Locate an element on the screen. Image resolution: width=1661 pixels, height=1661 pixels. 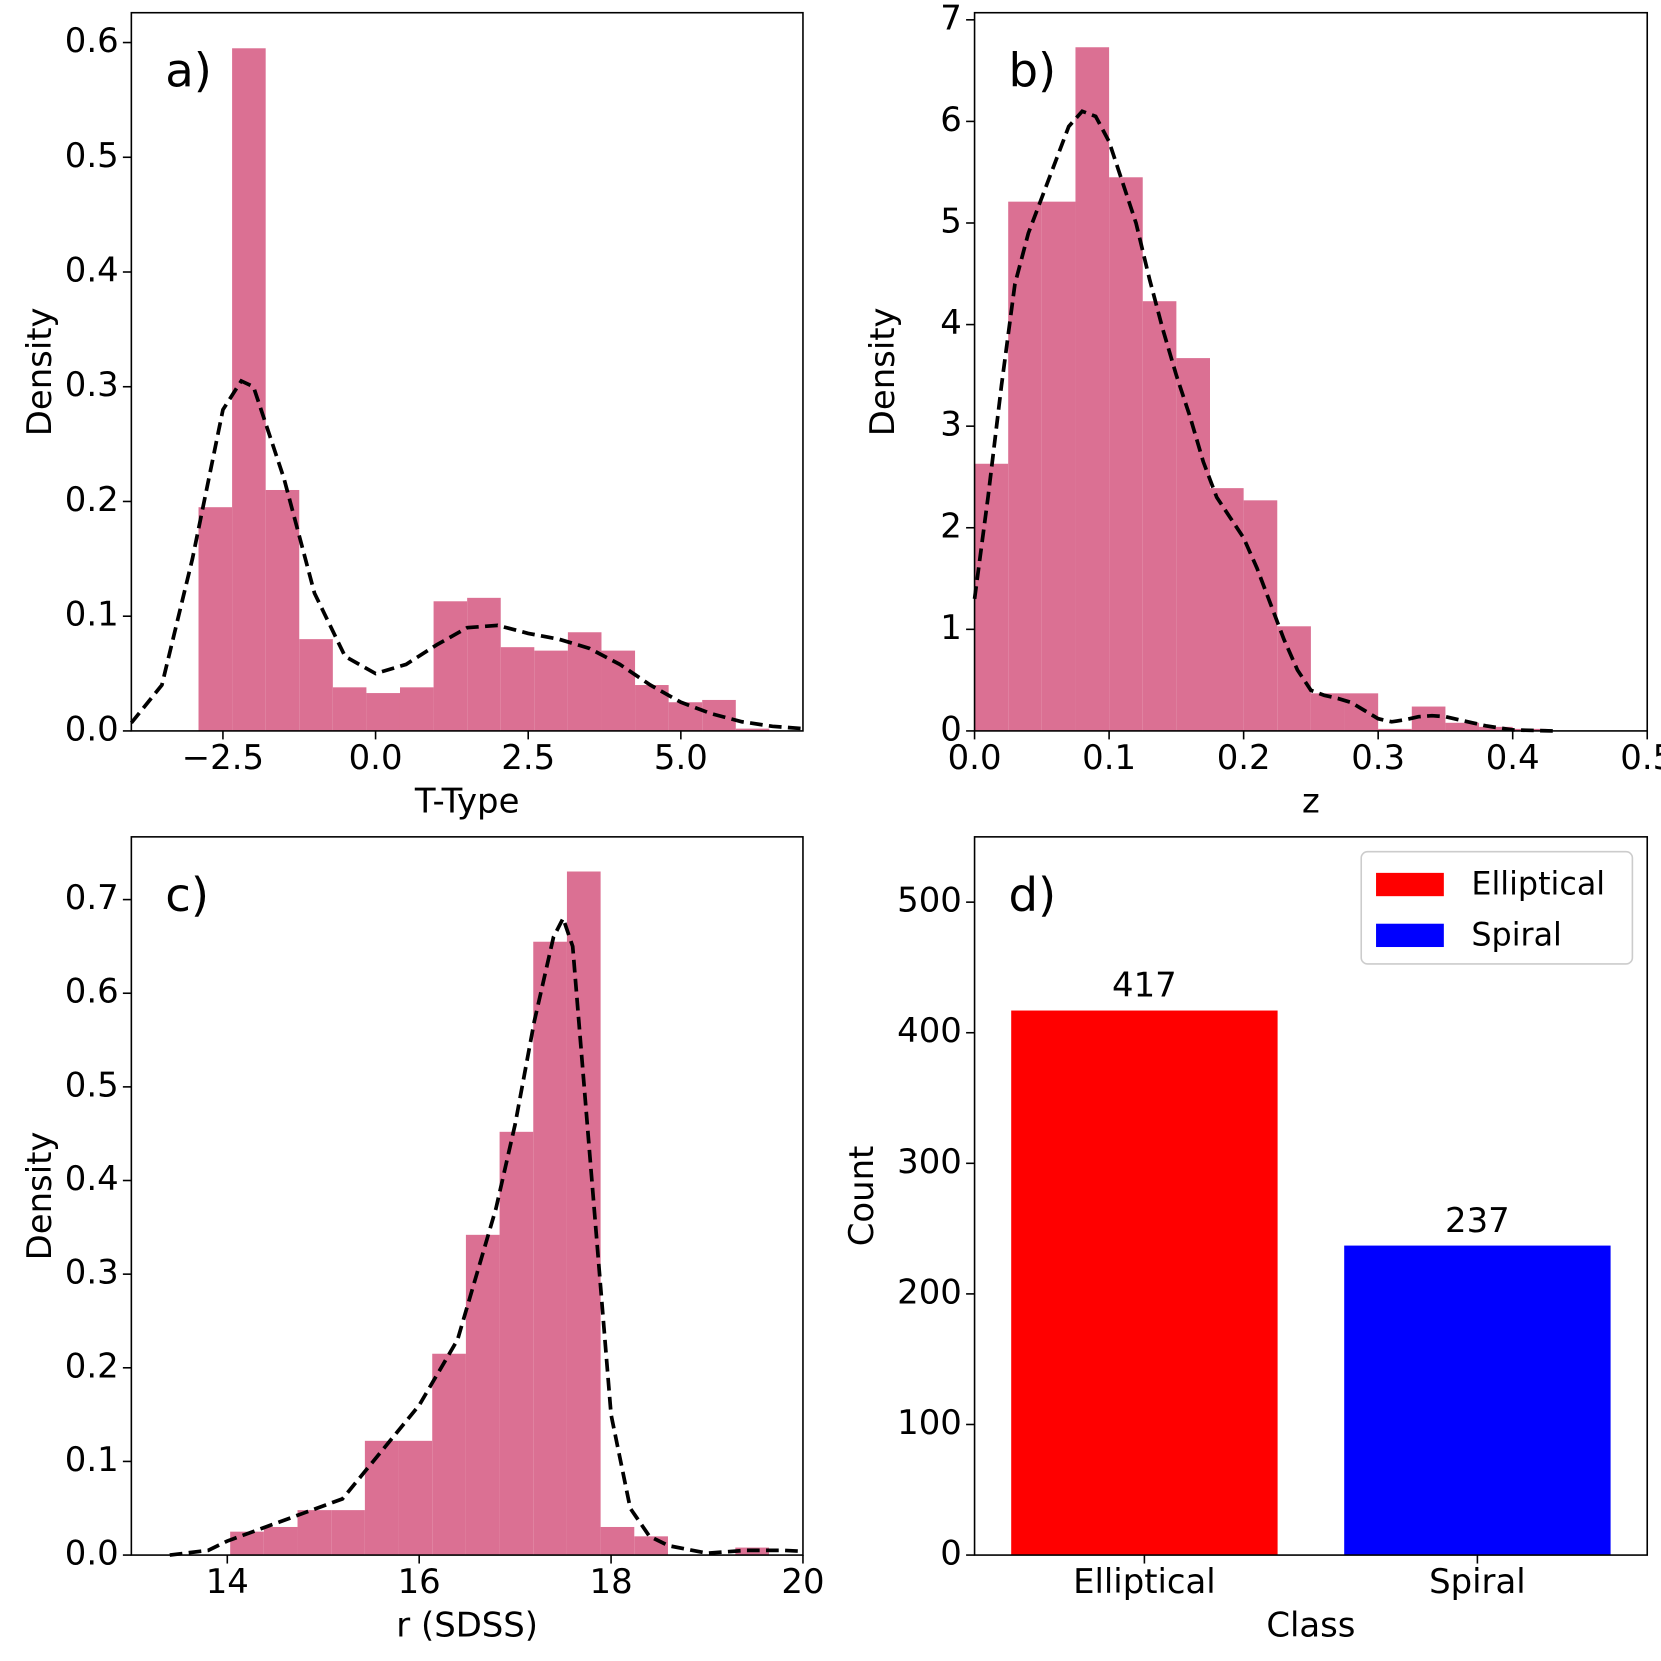
x-tick-label: 16 is located at coordinates (419, 1581).